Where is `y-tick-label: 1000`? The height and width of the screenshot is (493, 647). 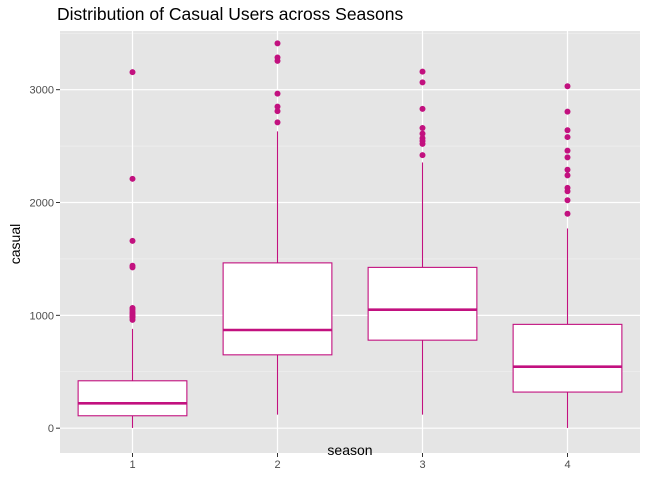
y-tick-label: 1000 is located at coordinates (42, 316).